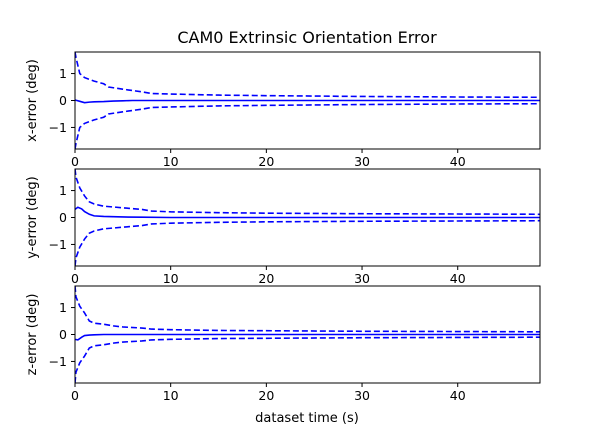  Describe the element at coordinates (307, 242) in the screenshot. I see `y-error-lower-bound-line` at that location.